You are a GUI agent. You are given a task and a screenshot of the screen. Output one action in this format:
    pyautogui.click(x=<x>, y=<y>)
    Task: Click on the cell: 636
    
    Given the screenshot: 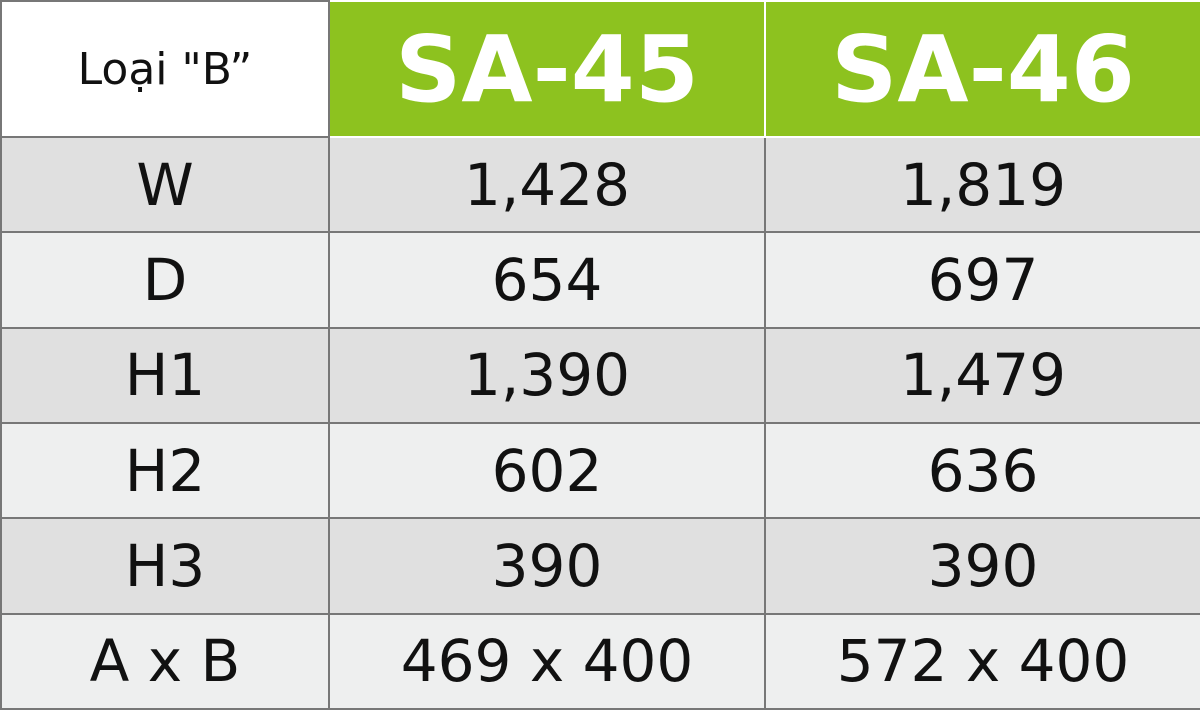 What is the action you would take?
    pyautogui.click(x=982, y=470)
    